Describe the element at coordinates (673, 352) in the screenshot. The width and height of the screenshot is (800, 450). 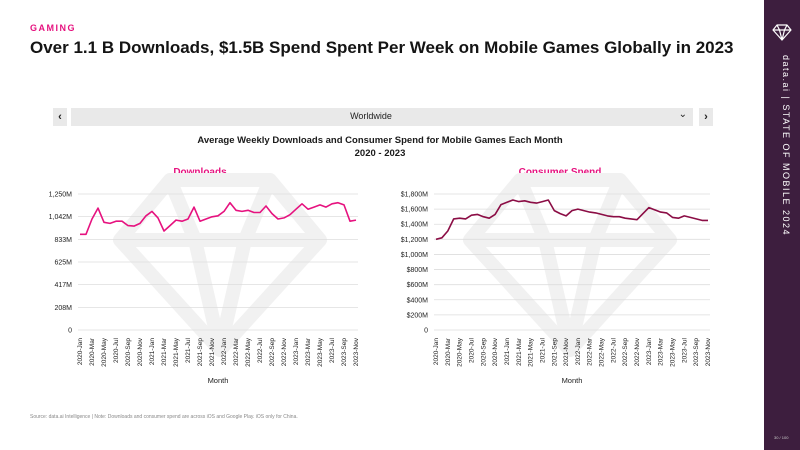
I see `spend-x-tick-label: 2023-May` at that location.